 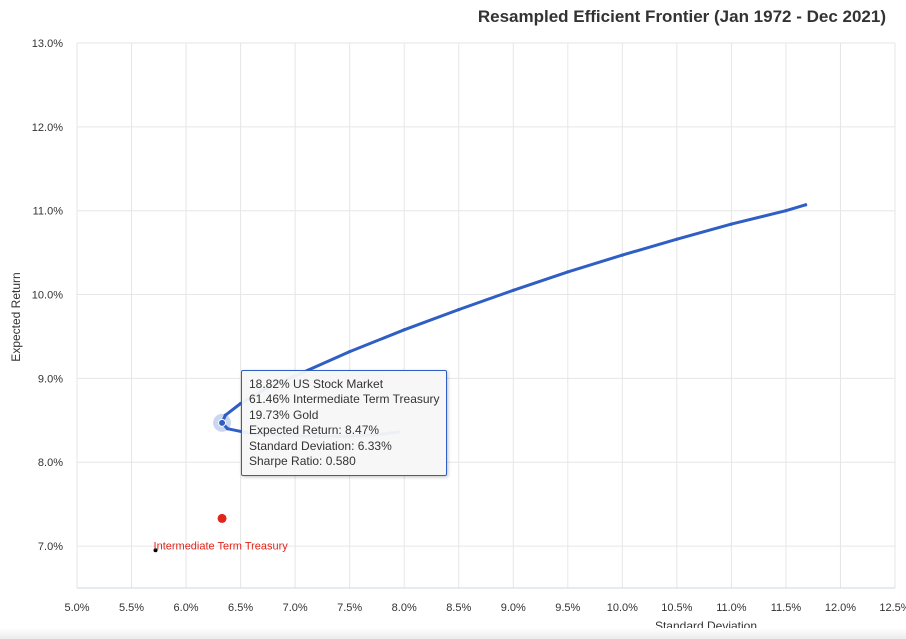 I want to click on x-tick-label: 10.0%, so click(x=622, y=608).